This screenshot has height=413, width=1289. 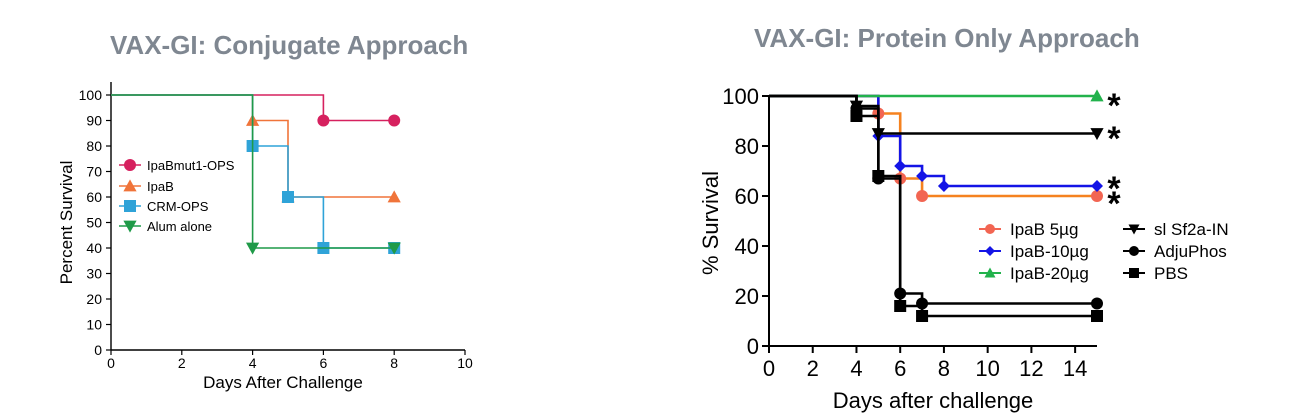 What do you see at coordinates (1190, 251) in the screenshot?
I see `legend-label-adjuphos: AdjuPhos` at bounding box center [1190, 251].